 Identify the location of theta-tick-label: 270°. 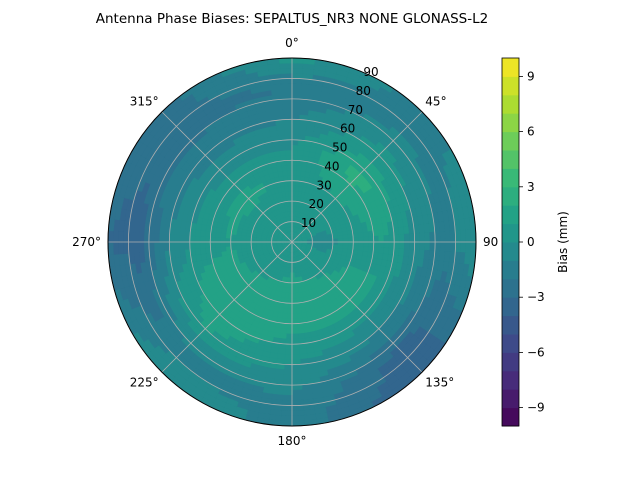
(86, 242).